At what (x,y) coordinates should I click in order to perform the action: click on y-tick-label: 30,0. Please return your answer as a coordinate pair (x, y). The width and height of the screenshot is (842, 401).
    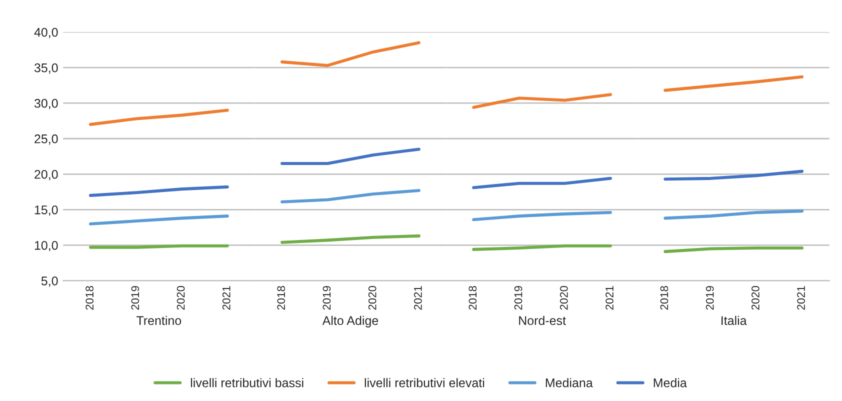
    Looking at the image, I should click on (46, 104).